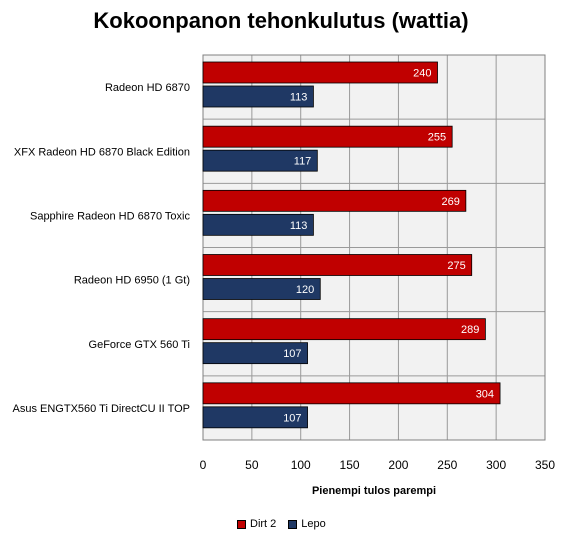 This screenshot has height=545, width=562. What do you see at coordinates (147, 88) in the screenshot?
I see `category-label: Radeon HD 6870` at bounding box center [147, 88].